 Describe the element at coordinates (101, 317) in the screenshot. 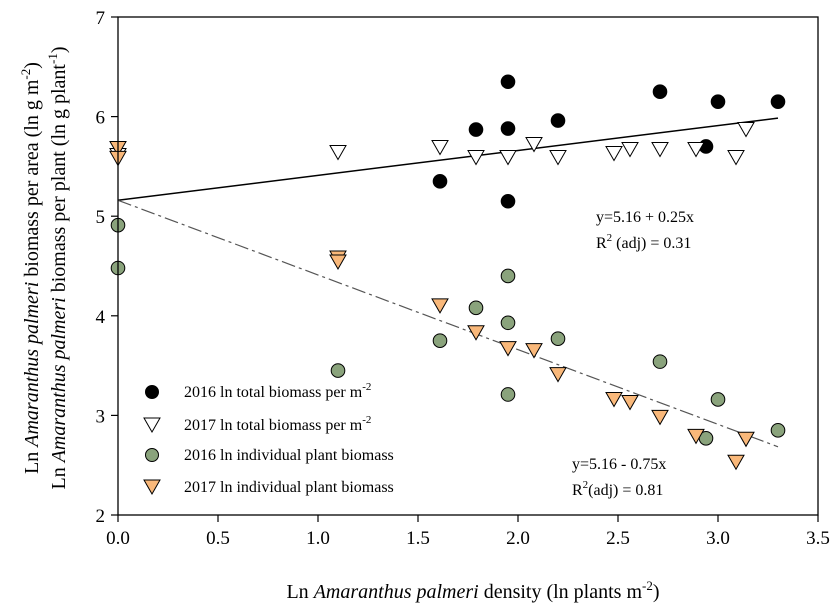

I see `y-tick-label: 4` at that location.